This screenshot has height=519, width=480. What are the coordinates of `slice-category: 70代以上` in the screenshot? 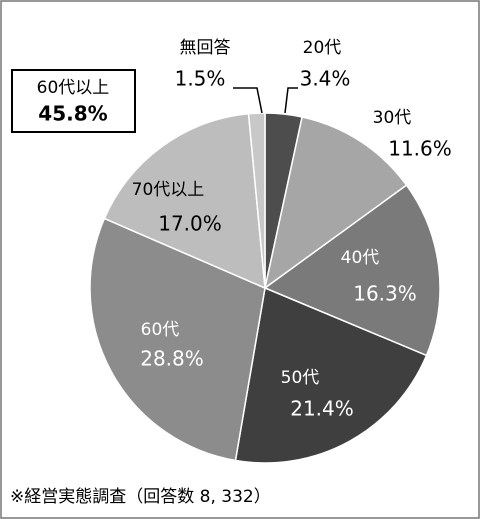 It's located at (168, 190).